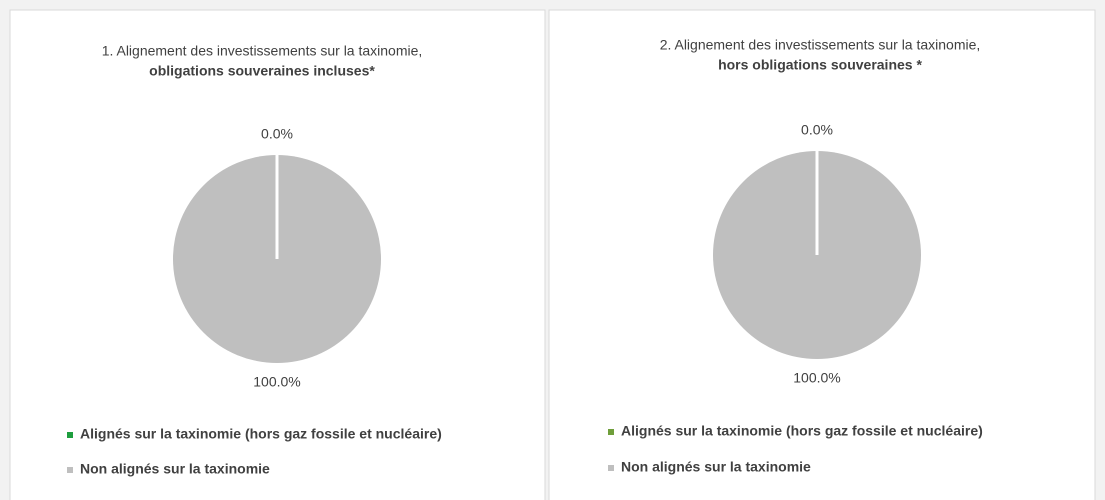 Image resolution: width=1105 pixels, height=500 pixels. What do you see at coordinates (820, 65) in the screenshot?
I see `chart-subtitle: hors obligations souveraines *` at bounding box center [820, 65].